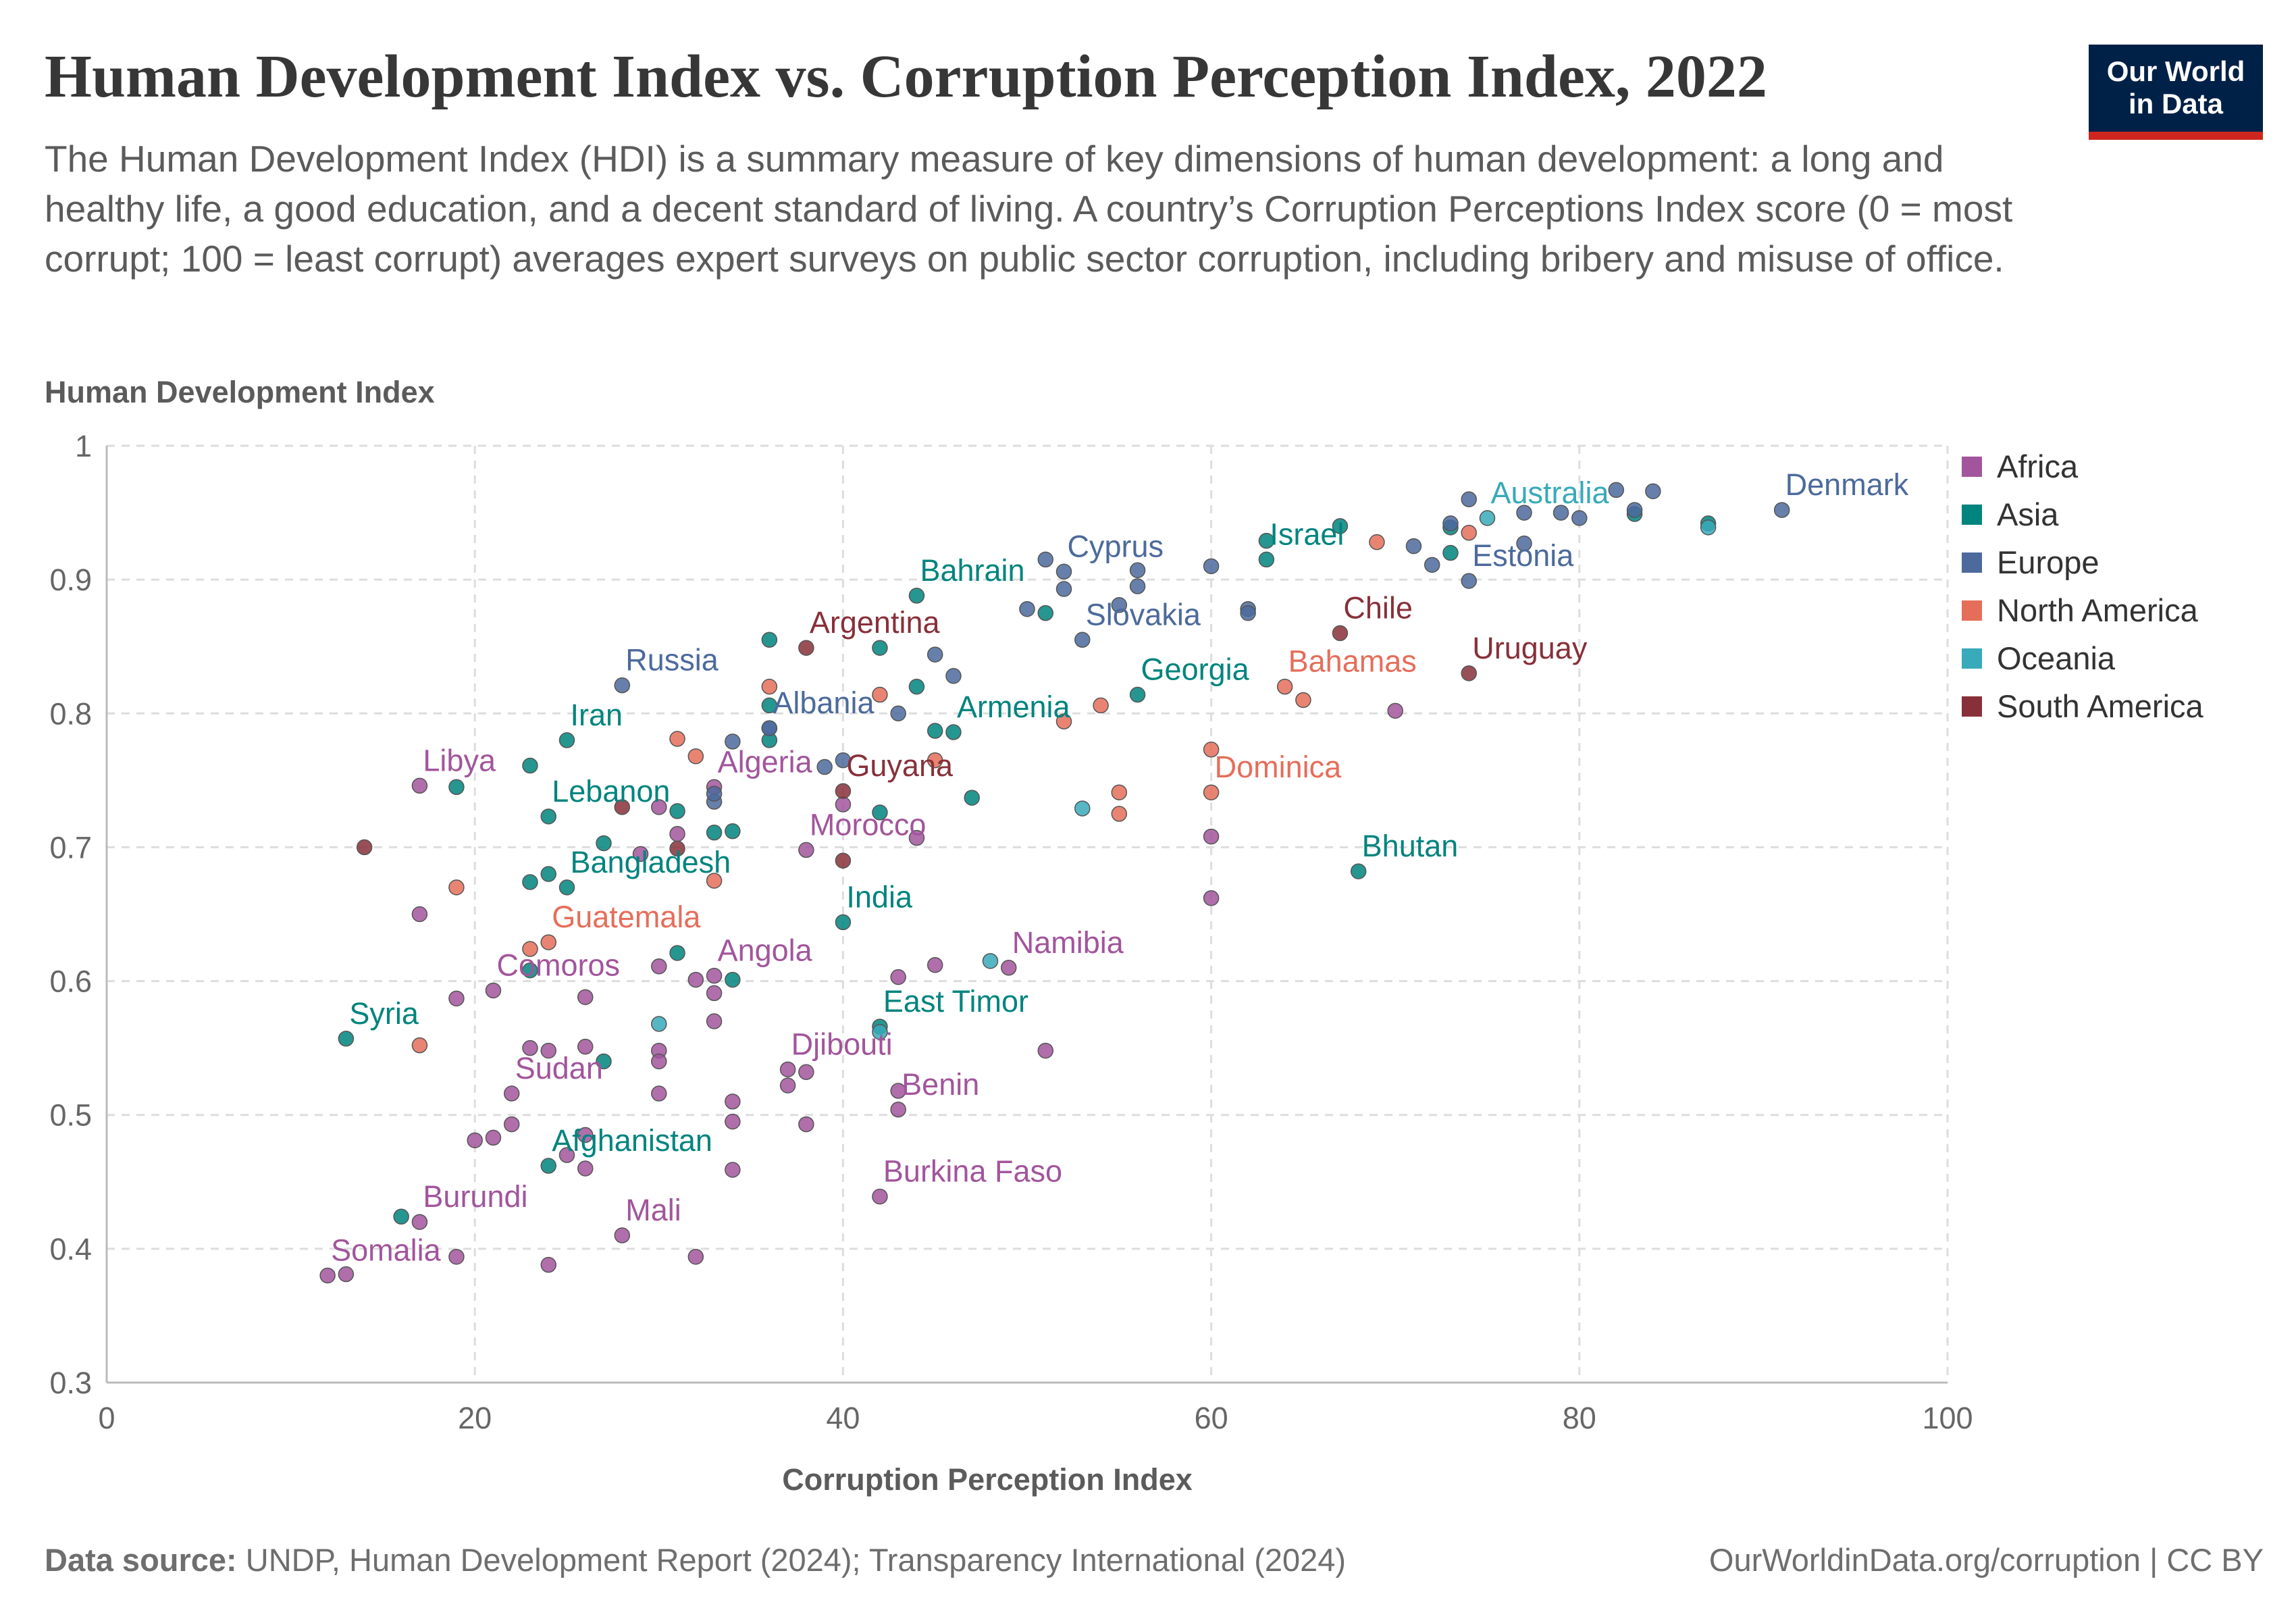 This screenshot has width=2296, height=1621. Describe the element at coordinates (1986, 1560) in the screenshot. I see `footer-url: OurWorldinData.org/corruption | CC BY` at that location.